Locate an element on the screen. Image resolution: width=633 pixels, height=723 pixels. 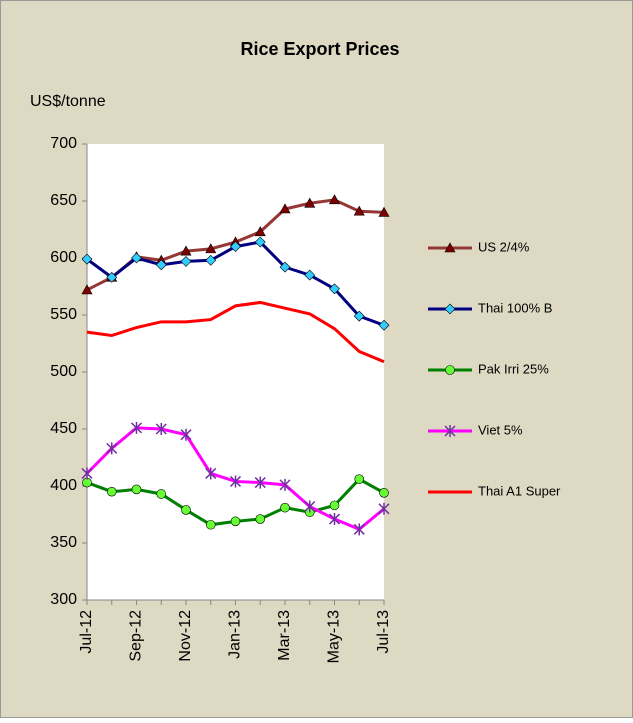
y-tick-label: 600 is located at coordinates (63, 257).